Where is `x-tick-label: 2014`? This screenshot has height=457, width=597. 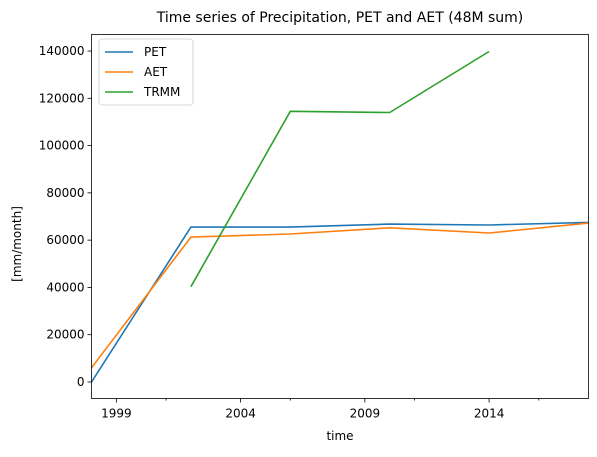
x-tick-label: 2014 is located at coordinates (489, 414).